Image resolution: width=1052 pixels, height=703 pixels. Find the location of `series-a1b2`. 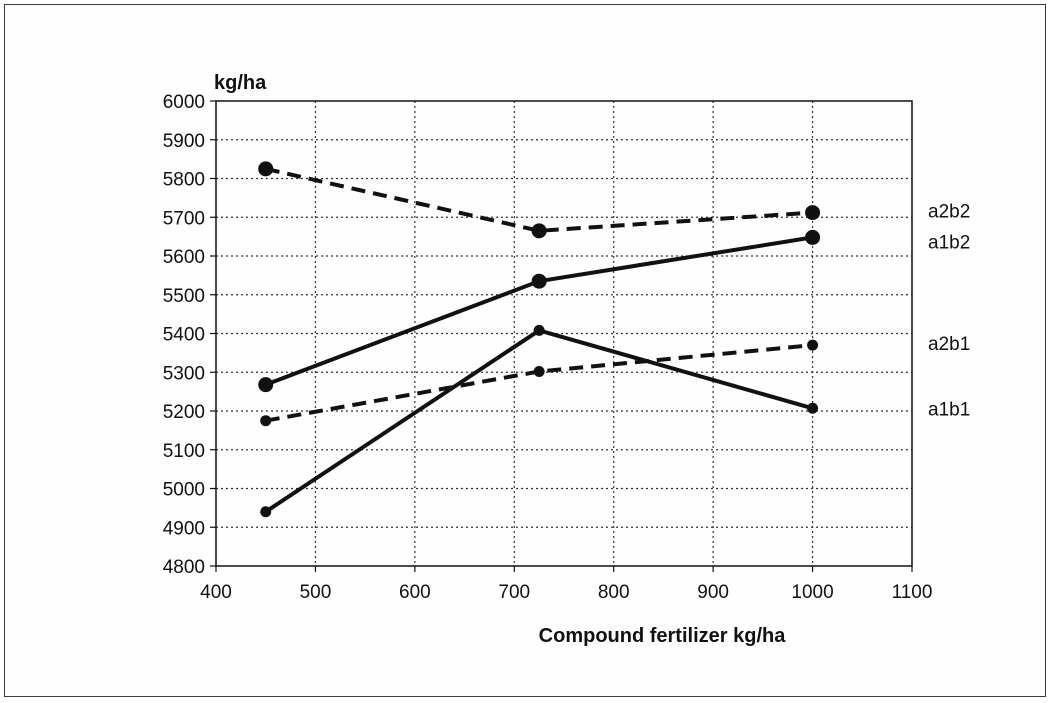

series-a1b2 is located at coordinates (539, 311).